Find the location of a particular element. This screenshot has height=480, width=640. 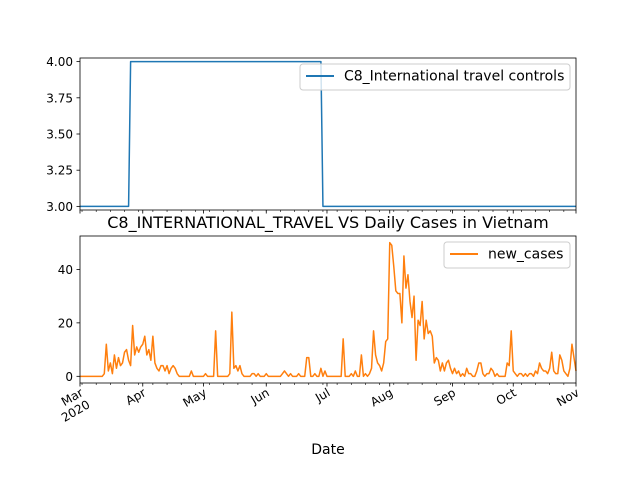

bottom-legend: new_cases is located at coordinates (507, 255).